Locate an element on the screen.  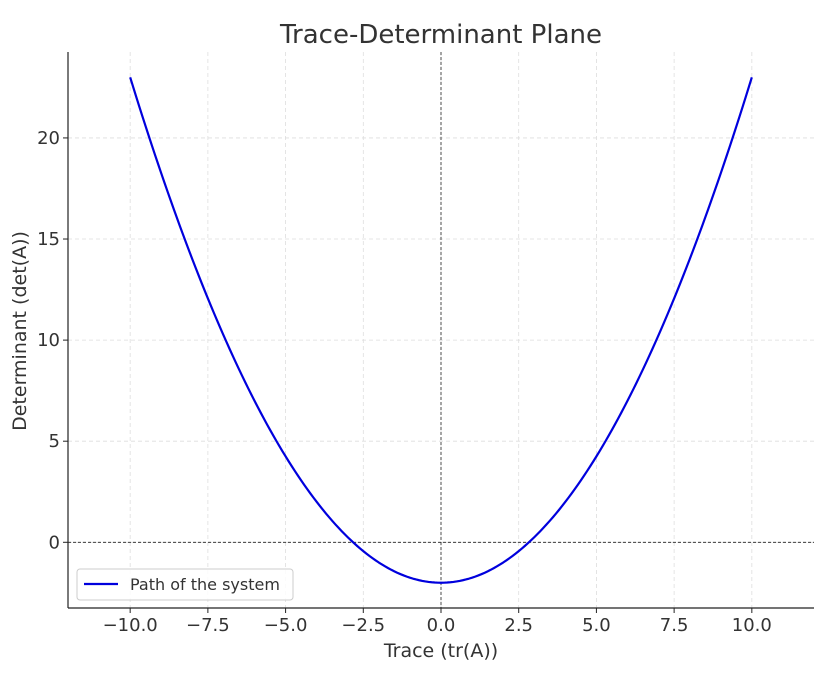
x-tick-label: 2.5 is located at coordinates (518, 625).